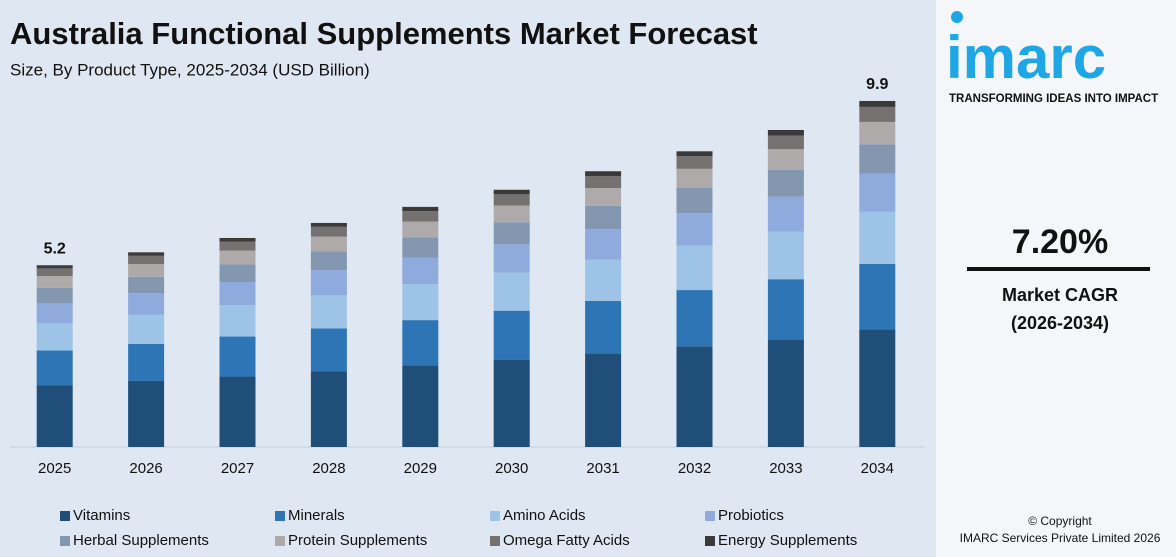 The image size is (1176, 557). Describe the element at coordinates (357, 540) in the screenshot. I see `legend-label: Protein Supplements` at that location.